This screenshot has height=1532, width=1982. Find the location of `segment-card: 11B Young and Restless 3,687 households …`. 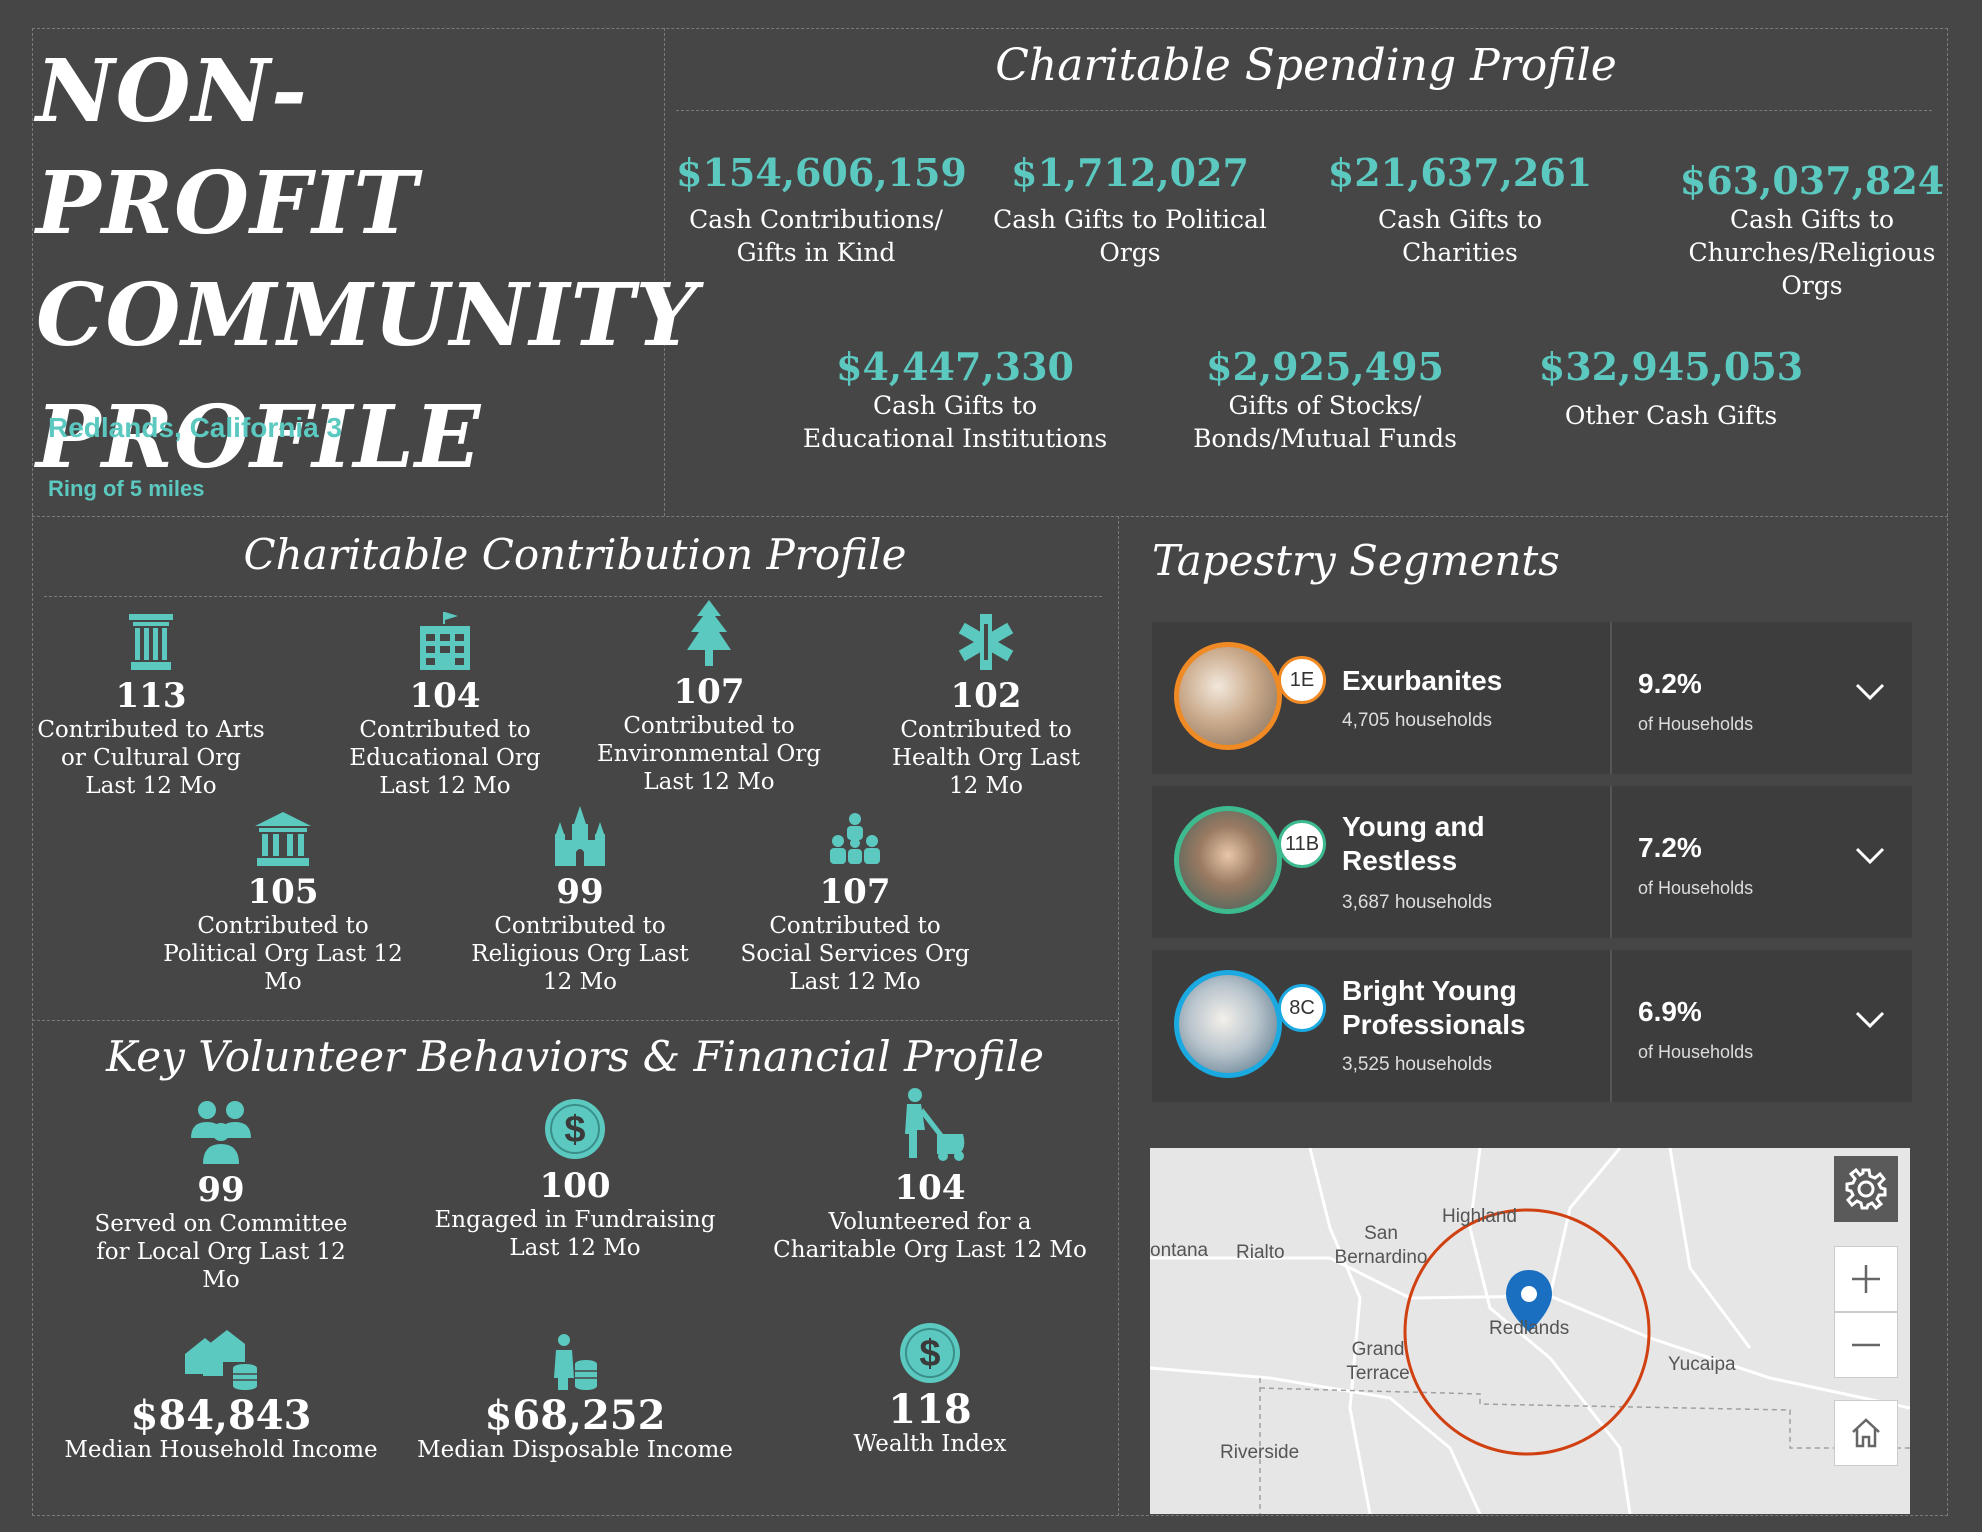

segment-card: 11B Young and Restless 3,687 households … is located at coordinates (1532, 862).